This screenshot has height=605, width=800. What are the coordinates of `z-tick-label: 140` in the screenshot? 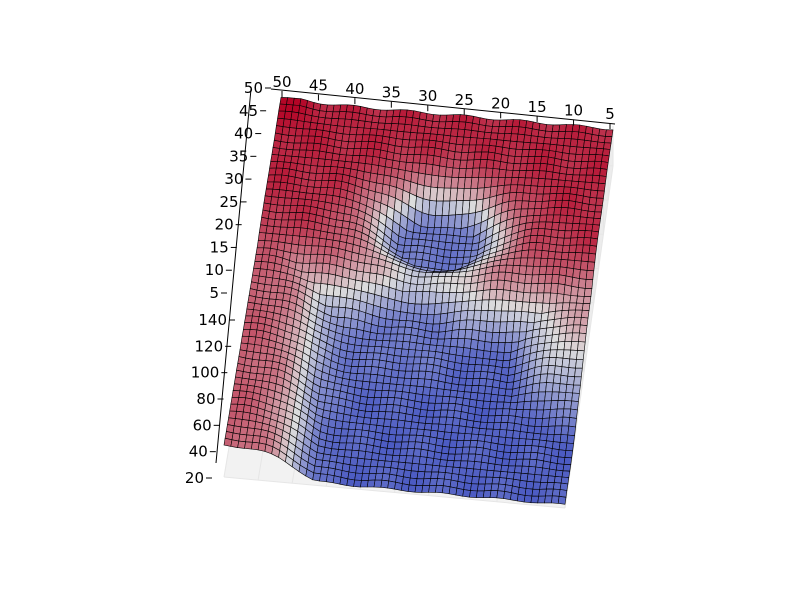 It's located at (212, 320).